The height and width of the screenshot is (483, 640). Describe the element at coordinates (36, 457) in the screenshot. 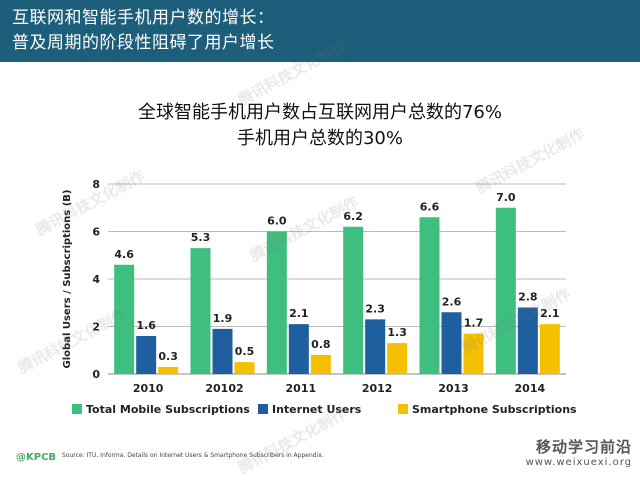

I see `kpcb-brand: @KPCB` at that location.